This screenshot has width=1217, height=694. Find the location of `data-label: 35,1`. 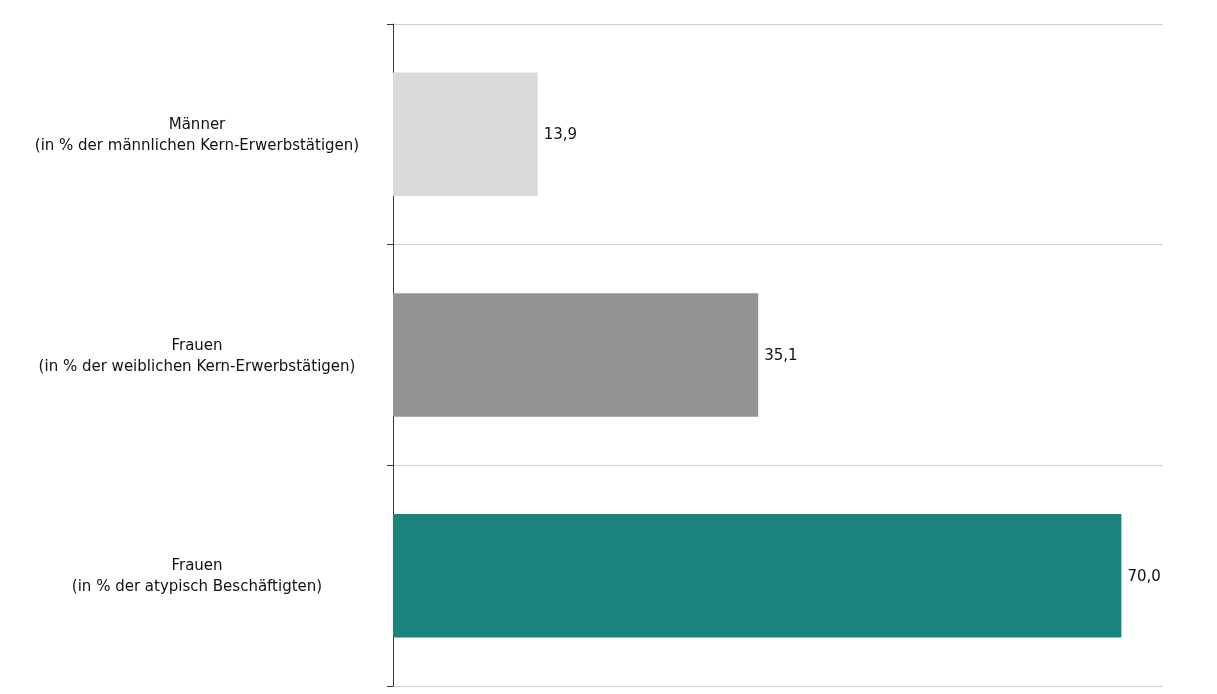

data-label: 35,1 is located at coordinates (781, 355).